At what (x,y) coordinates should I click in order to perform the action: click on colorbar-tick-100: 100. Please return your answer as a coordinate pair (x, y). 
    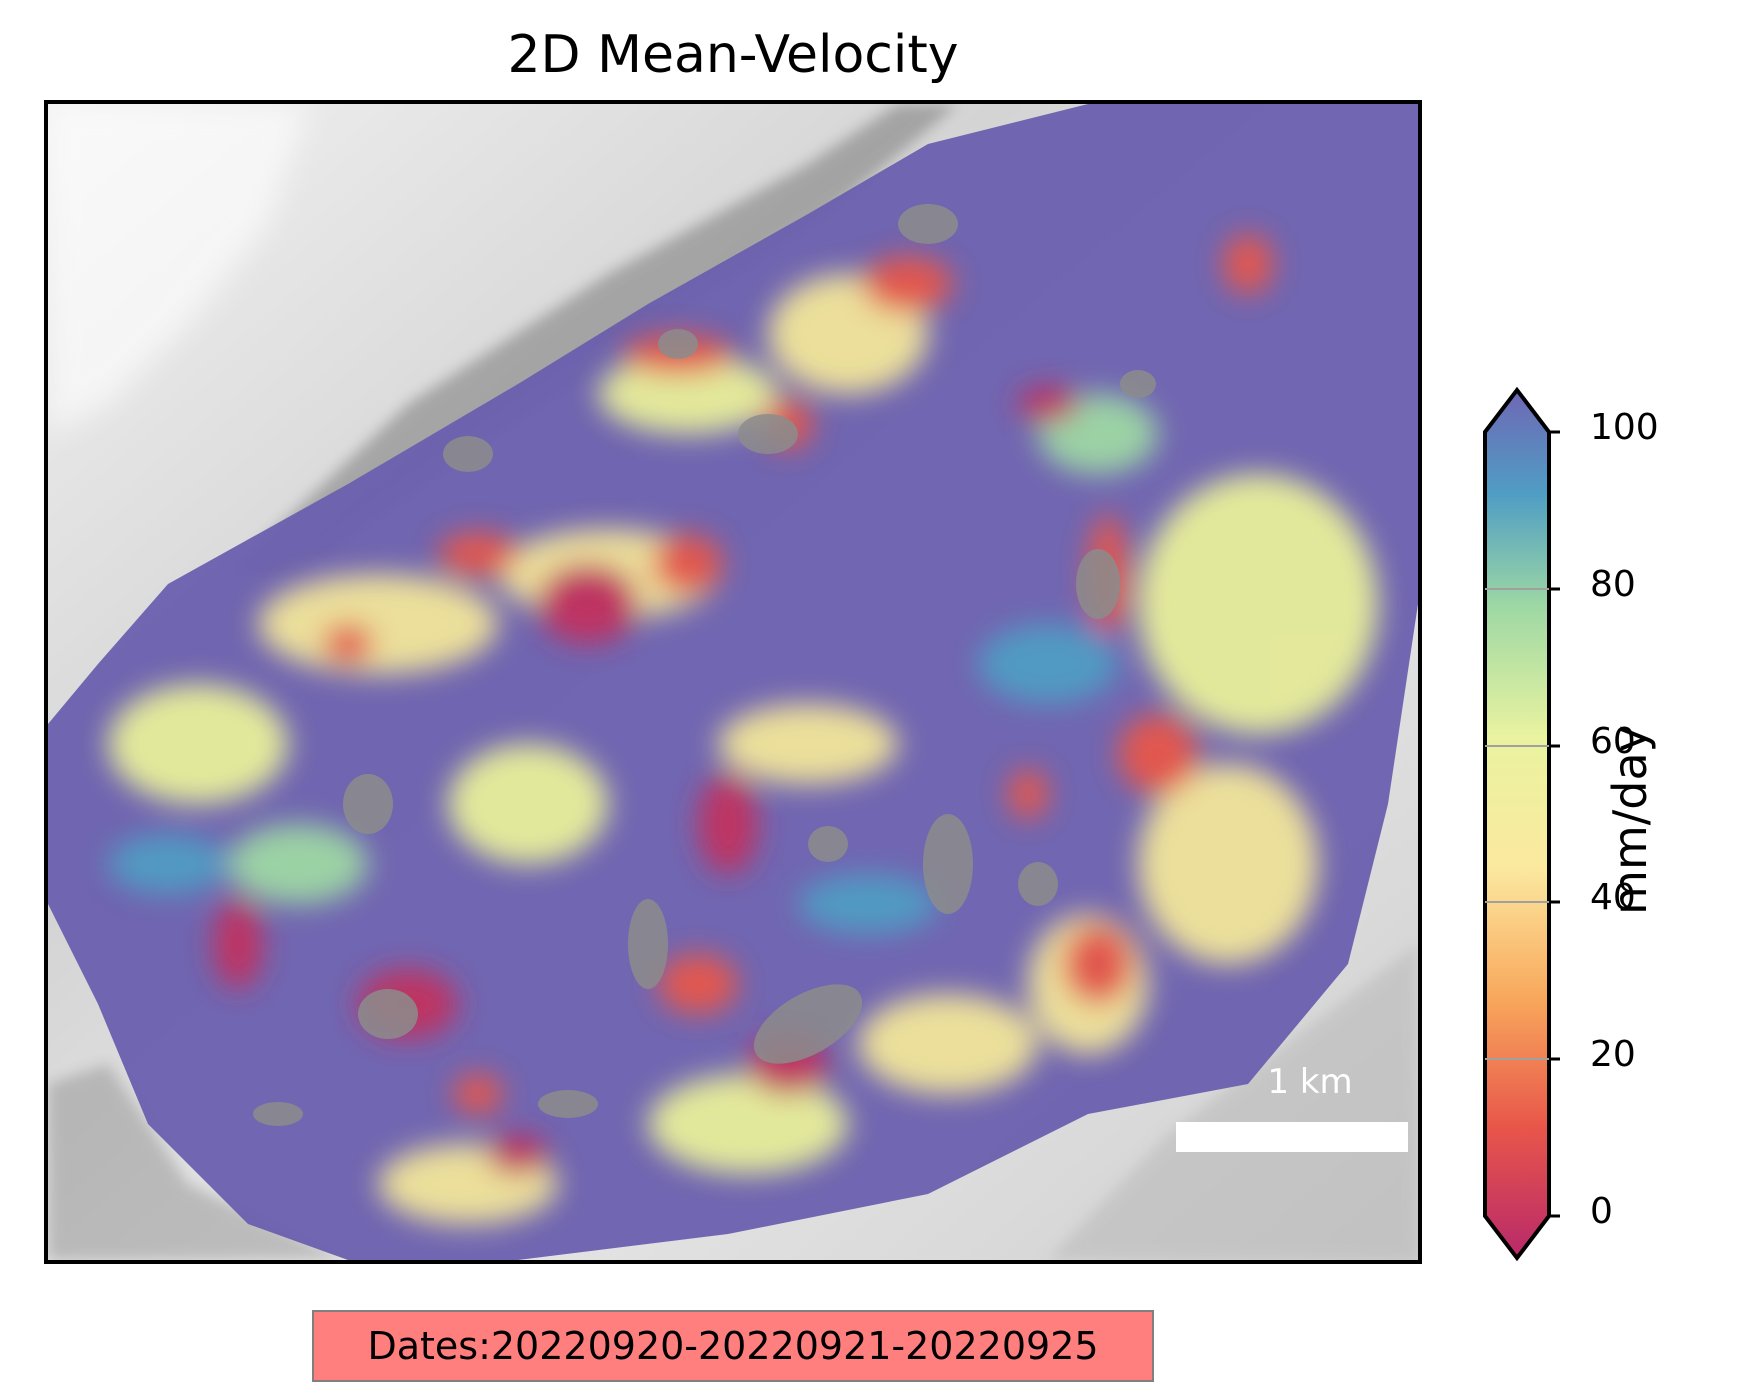
    Looking at the image, I should click on (1624, 427).